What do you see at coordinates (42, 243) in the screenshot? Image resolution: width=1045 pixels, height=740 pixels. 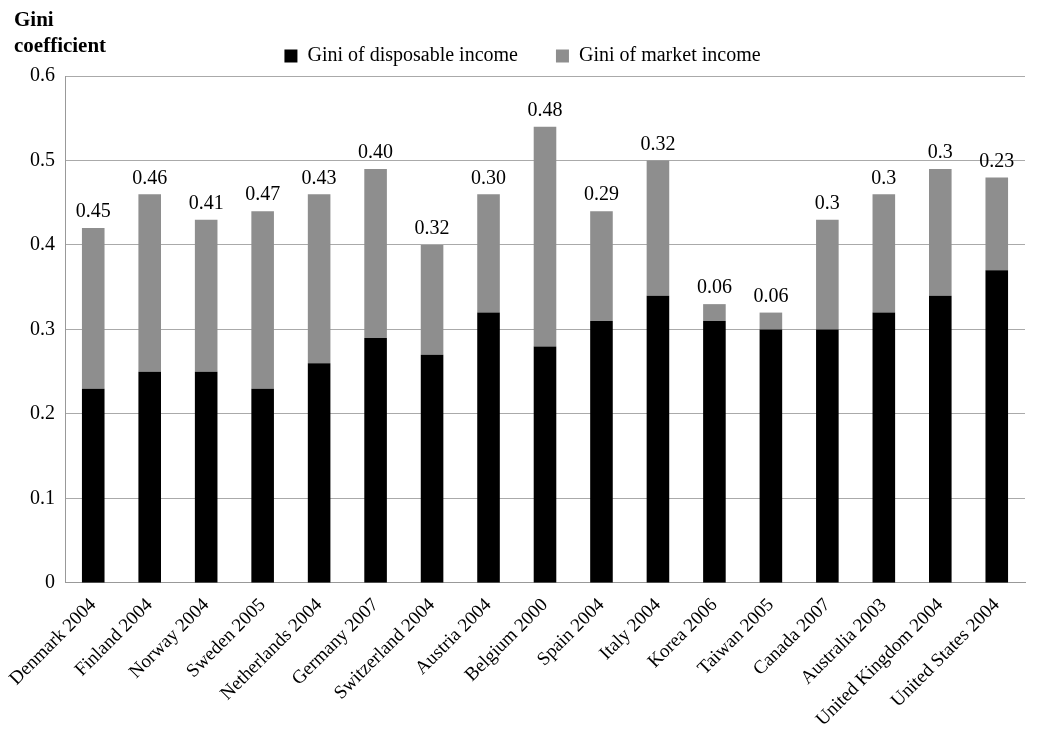 I see `y-tick-label: 0.4` at bounding box center [42, 243].